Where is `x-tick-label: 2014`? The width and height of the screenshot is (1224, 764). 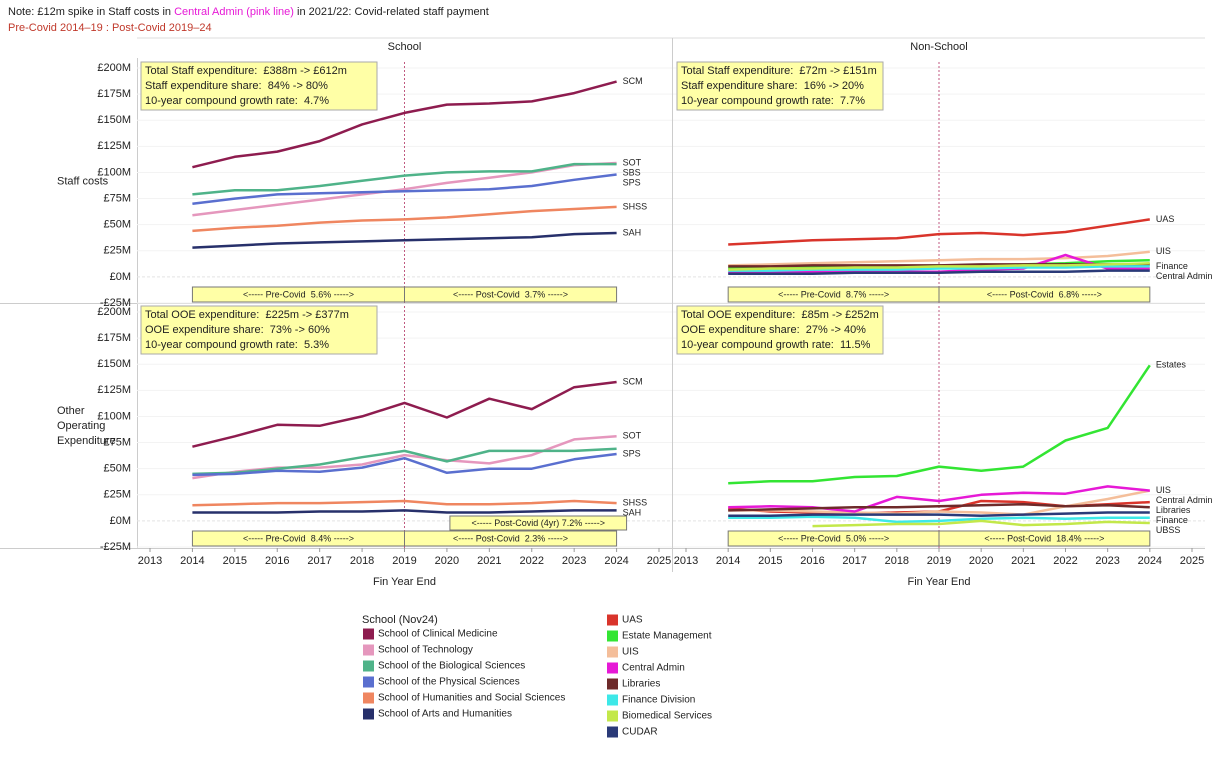
x-tick-label: 2014 is located at coordinates (192, 561).